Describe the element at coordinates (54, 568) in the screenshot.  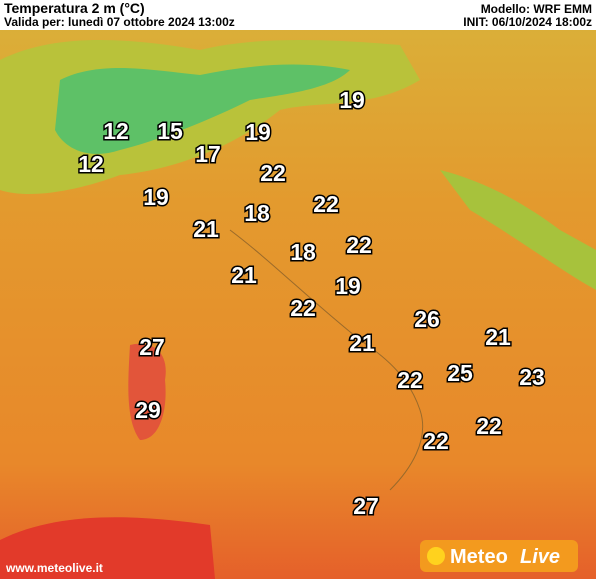
I see `url: www.meteolive.it` at that location.